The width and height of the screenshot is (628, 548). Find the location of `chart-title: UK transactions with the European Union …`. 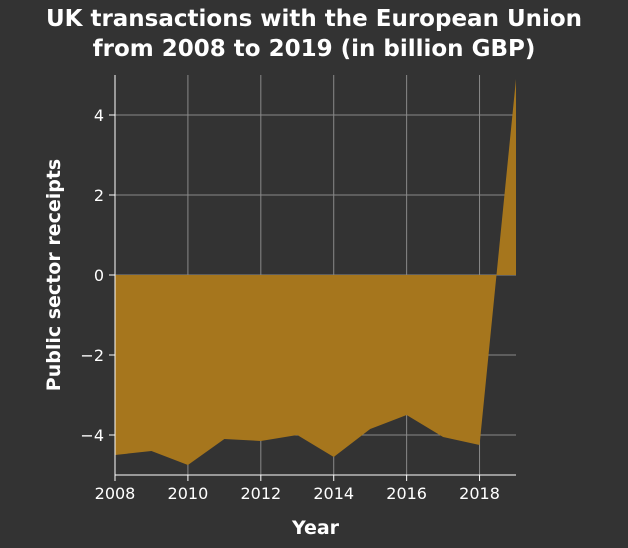

chart-title: UK transactions with the European Union … is located at coordinates (314, 34).